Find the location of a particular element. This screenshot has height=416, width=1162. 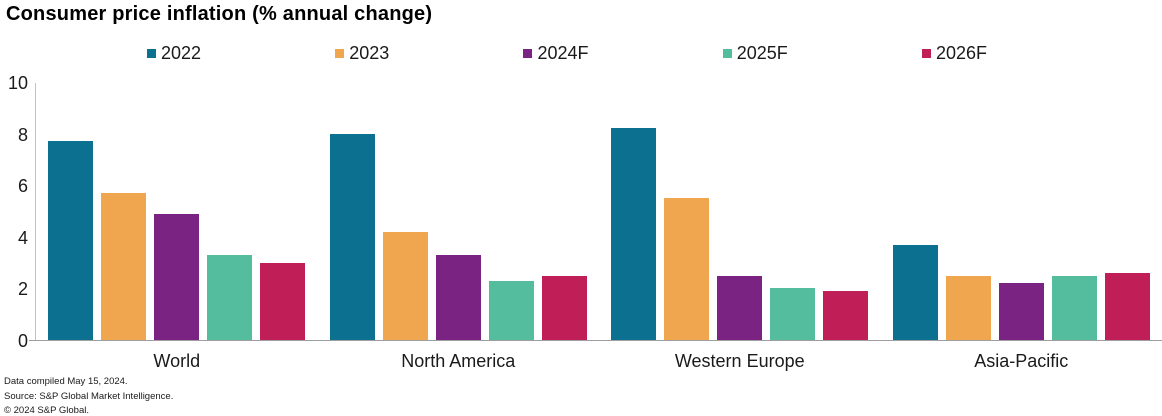

legend-label: 2022 is located at coordinates (181, 53).